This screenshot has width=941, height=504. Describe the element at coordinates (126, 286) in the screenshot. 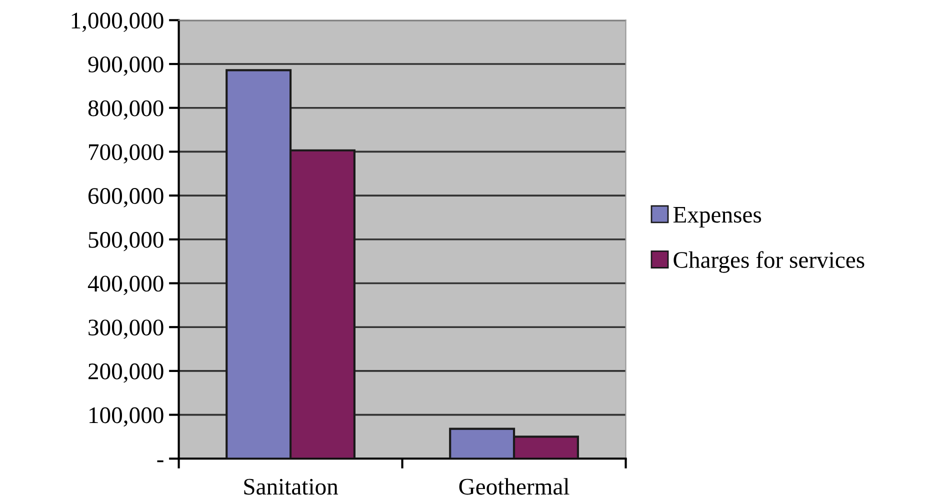

I see `y-tick-label: 400,000` at that location.